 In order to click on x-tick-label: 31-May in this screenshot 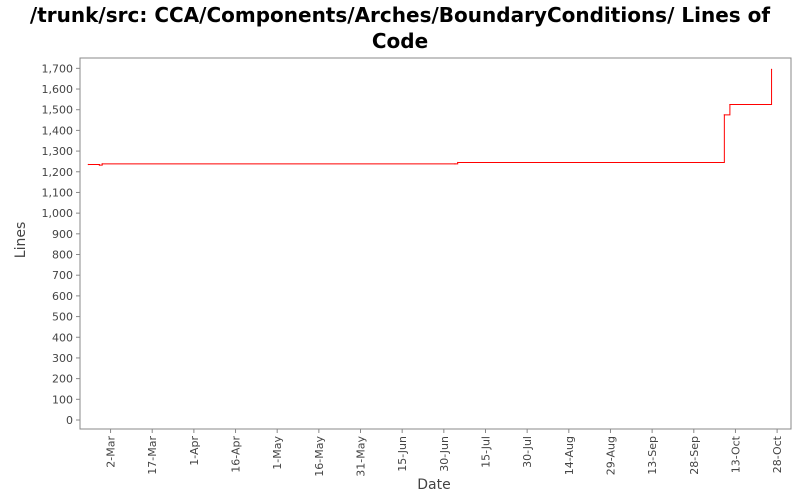, I will do `click(361, 456)`.